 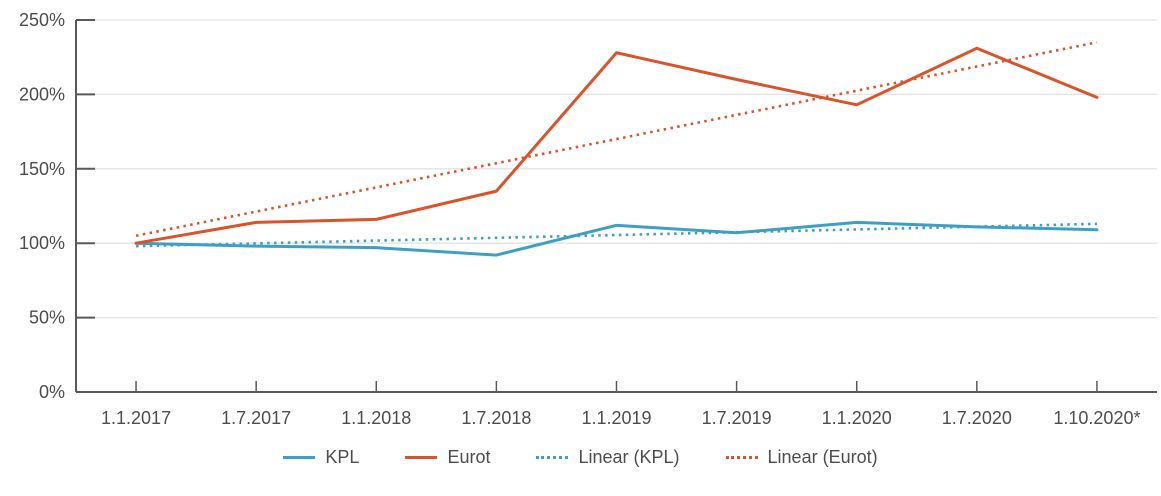 I want to click on chart-legend: KPL Eurot Linear (KPL) Linear (Eurot), so click(x=580, y=457).